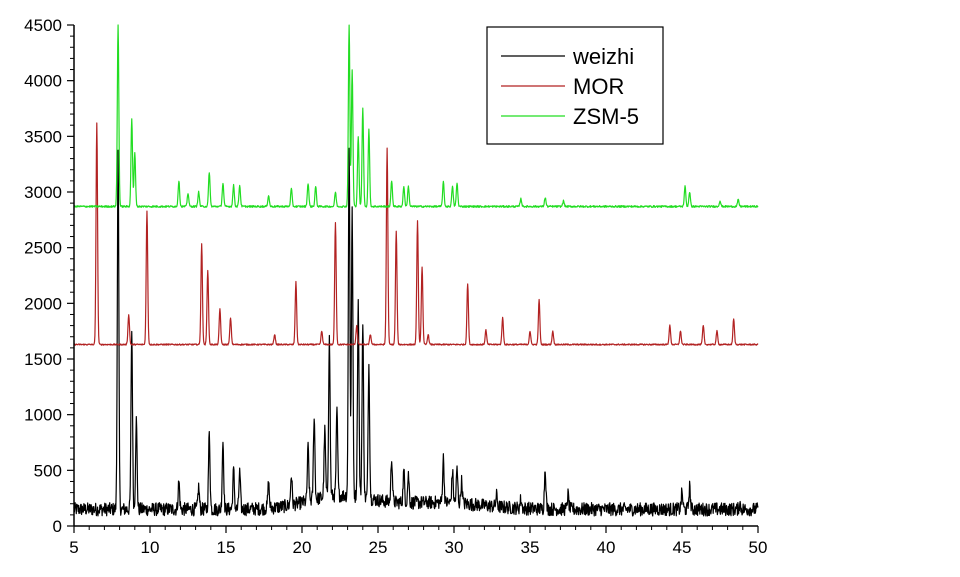 The height and width of the screenshot is (577, 960). What do you see at coordinates (73, 547) in the screenshot?
I see `x-tick-label: 5` at bounding box center [73, 547].